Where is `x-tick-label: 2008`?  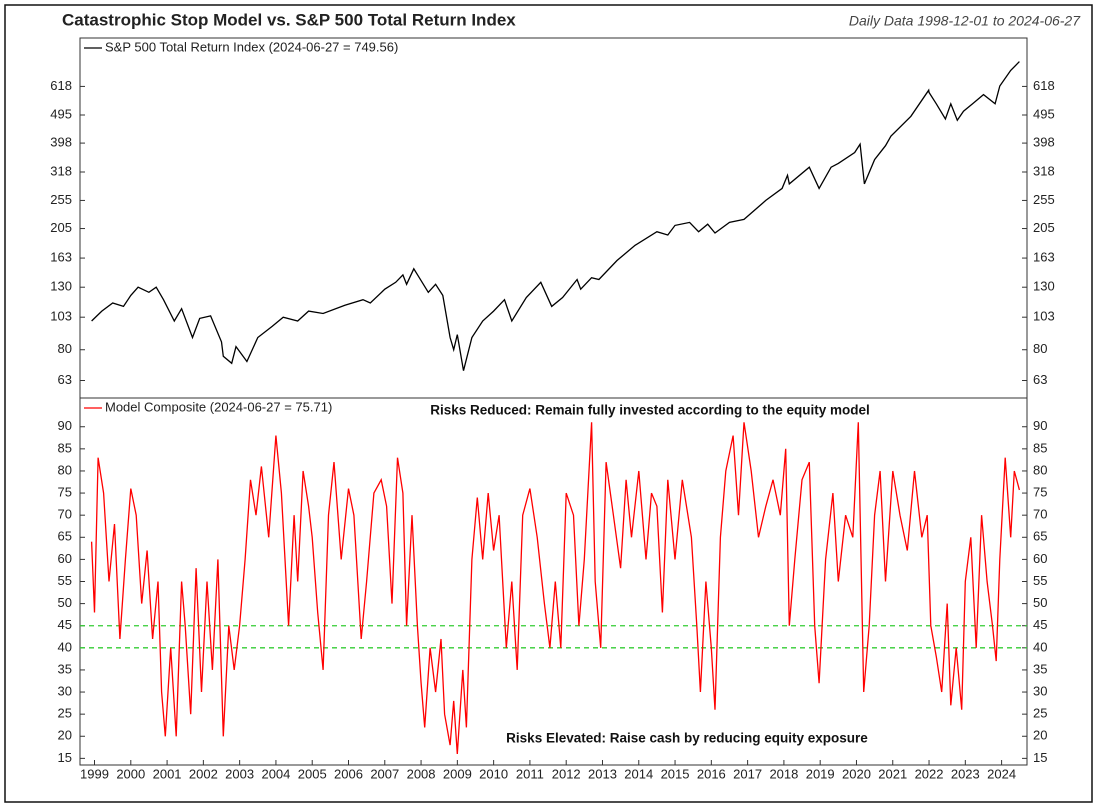
x-tick-label: 2008 is located at coordinates (421, 773).